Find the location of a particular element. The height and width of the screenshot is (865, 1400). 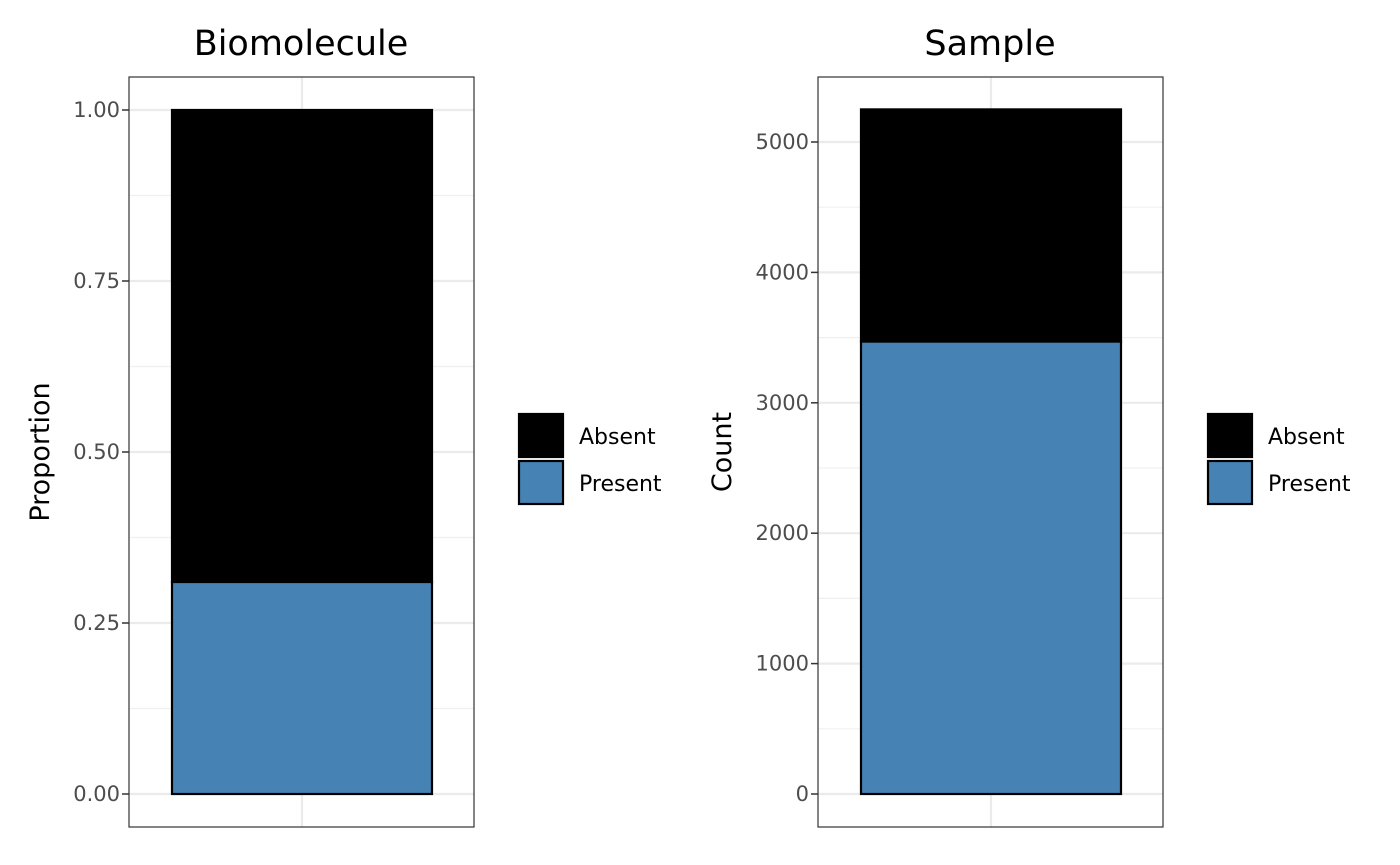

y-tick-label: 1000 is located at coordinates (782, 664).